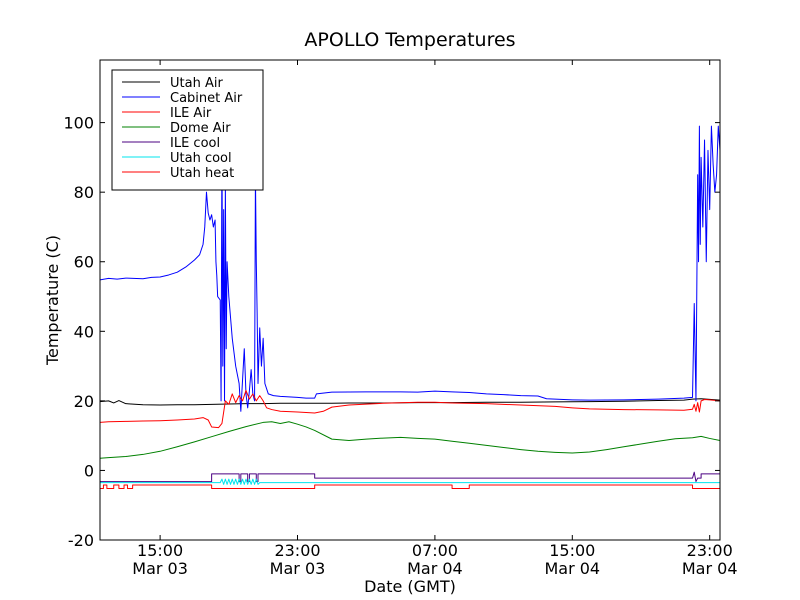 This screenshot has width=800, height=600. Describe the element at coordinates (84, 331) in the screenshot. I see `y-tick-label: 40` at that location.